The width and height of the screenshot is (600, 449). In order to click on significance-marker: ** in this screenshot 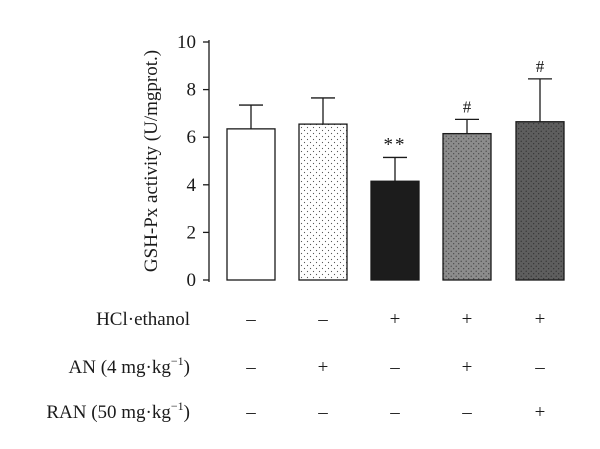, I will do `click(395, 144)`.